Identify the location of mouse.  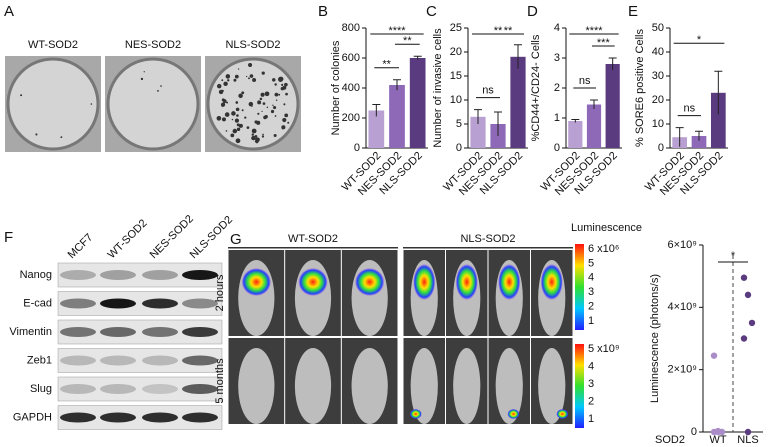
(424, 386).